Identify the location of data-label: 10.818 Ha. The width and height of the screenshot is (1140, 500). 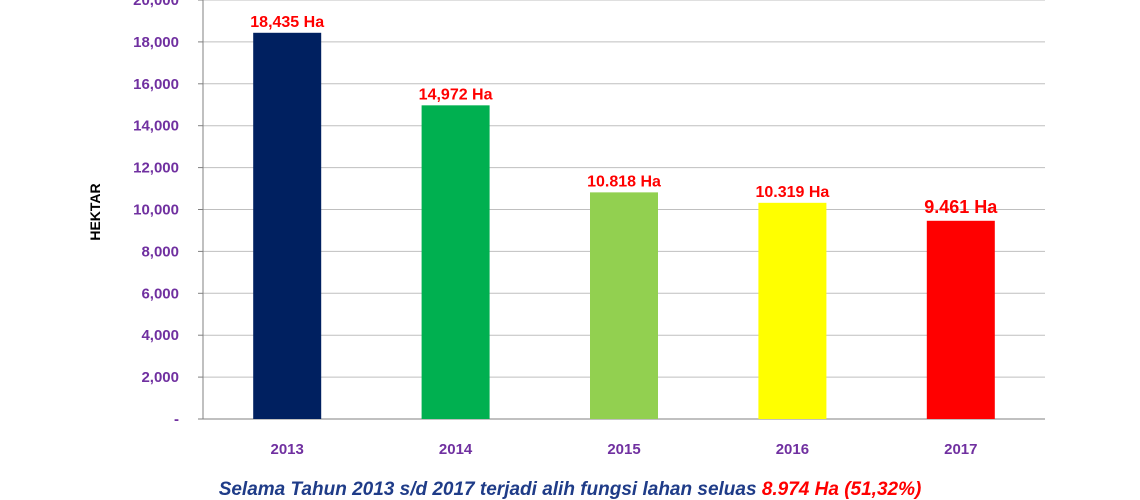
(624, 181).